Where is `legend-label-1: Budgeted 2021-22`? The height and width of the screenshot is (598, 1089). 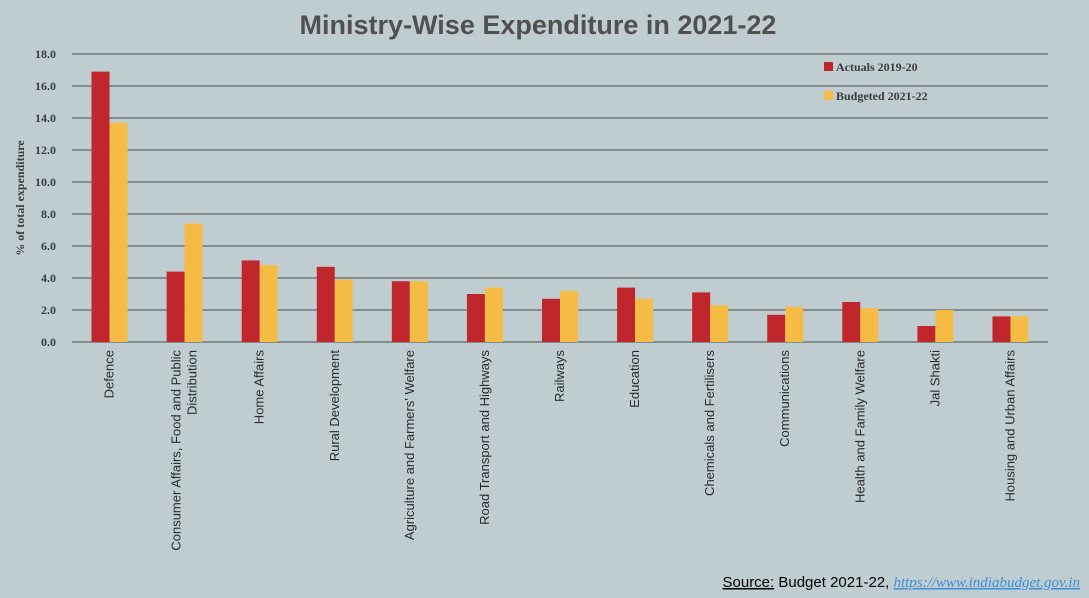
legend-label-1: Budgeted 2021-22 is located at coordinates (882, 96).